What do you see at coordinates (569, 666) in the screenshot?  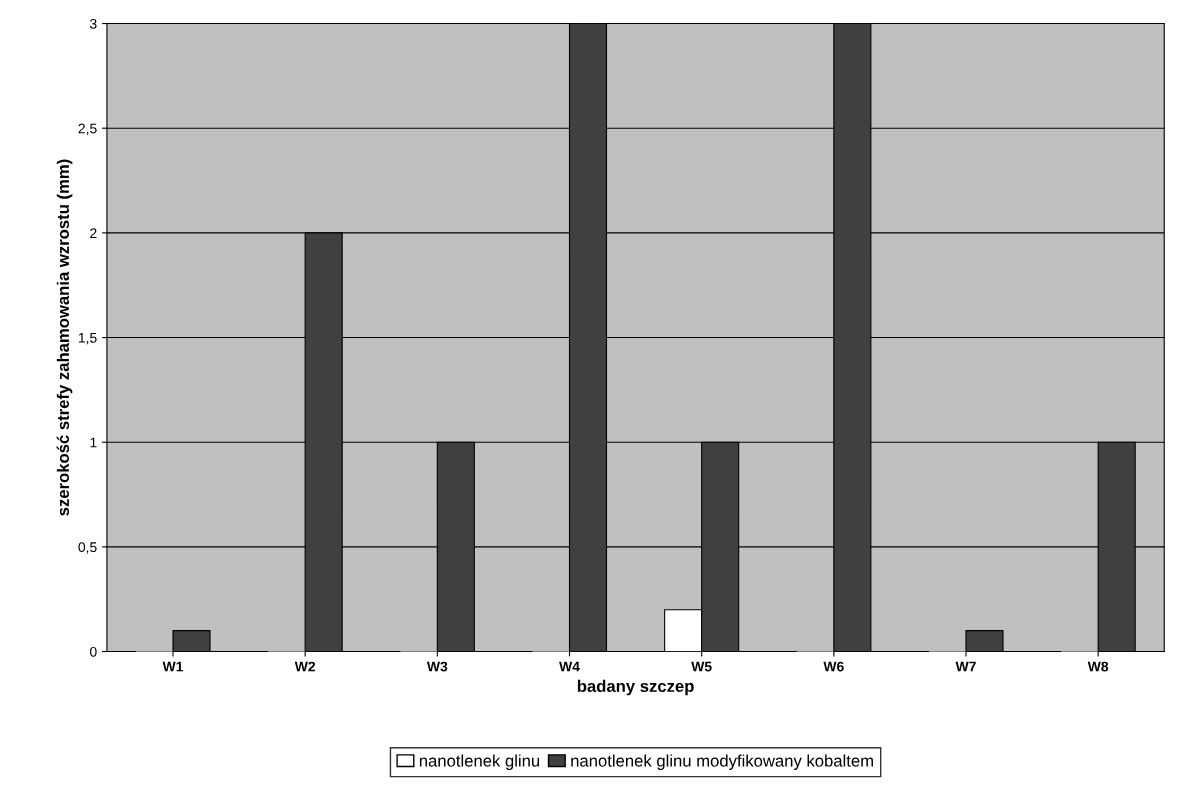 I see `x-tick-label: W4` at bounding box center [569, 666].